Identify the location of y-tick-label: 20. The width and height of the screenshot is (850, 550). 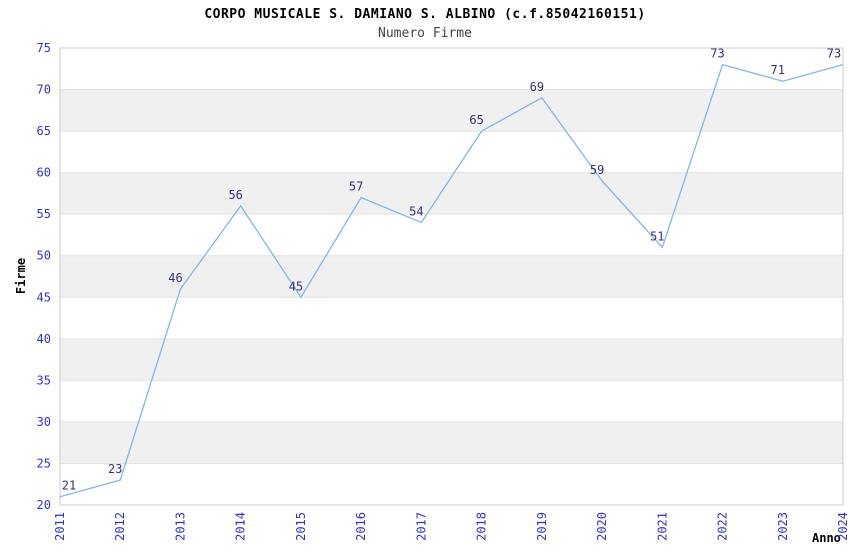
(44, 505).